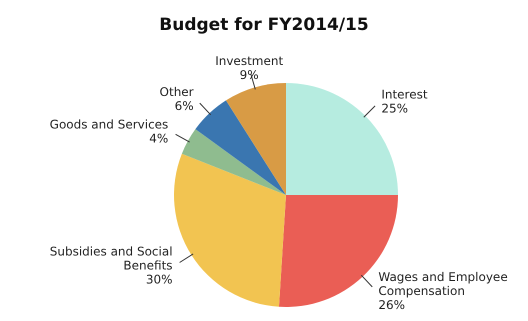 Image resolution: width=528 pixels, height=321 pixels. What do you see at coordinates (184, 105) in the screenshot?
I see `data-label: 6%` at bounding box center [184, 105].